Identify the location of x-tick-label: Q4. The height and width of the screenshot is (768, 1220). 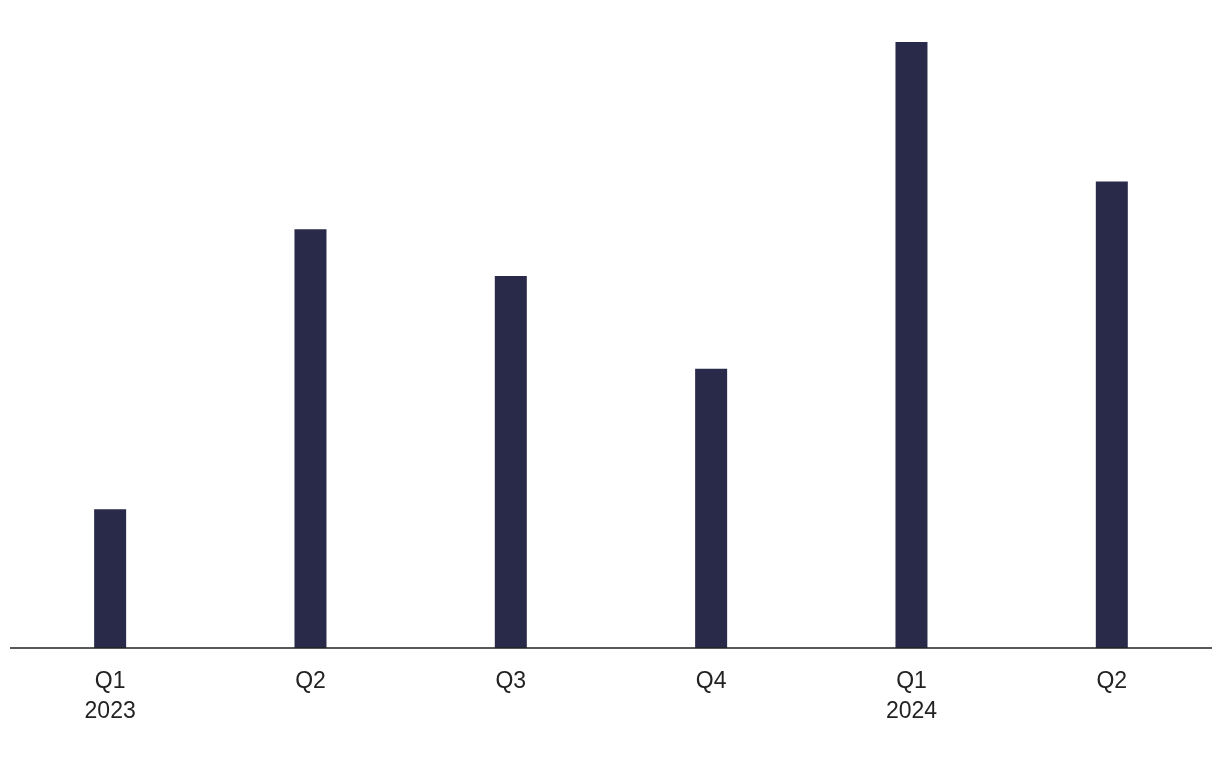
(711, 680).